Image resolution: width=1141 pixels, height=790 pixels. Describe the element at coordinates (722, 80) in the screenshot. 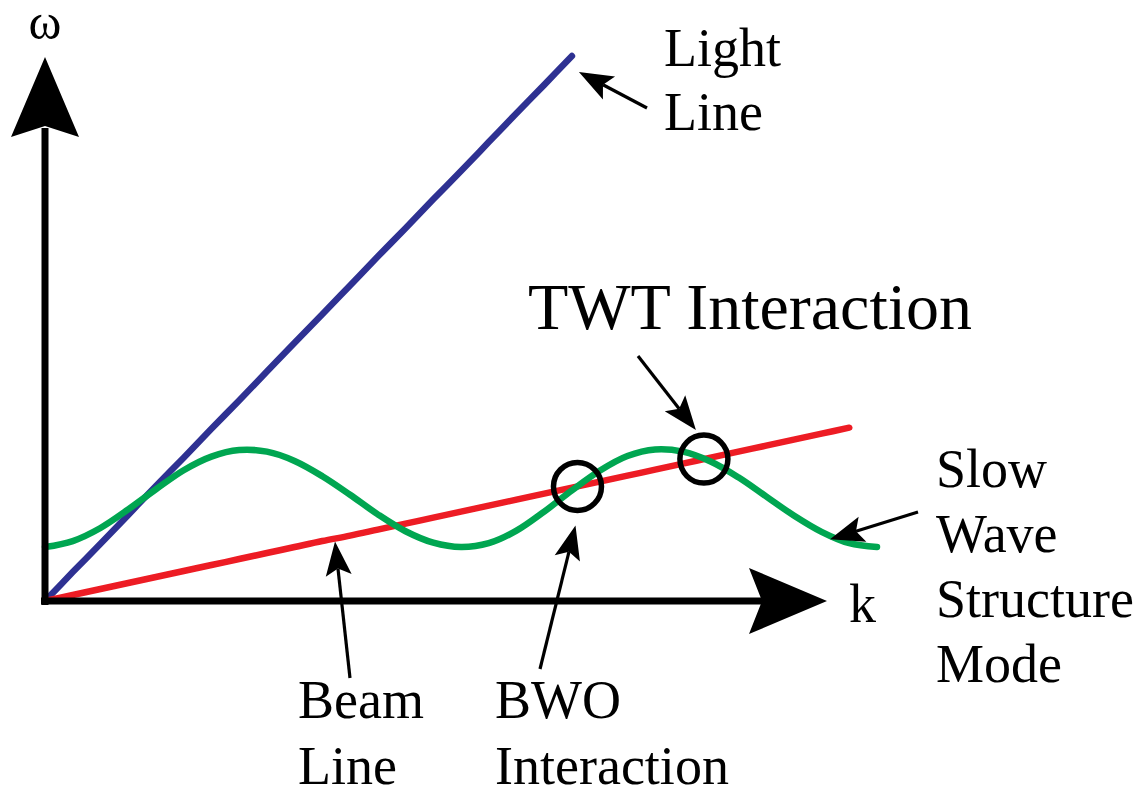

I see `series-label: Light Line` at that location.